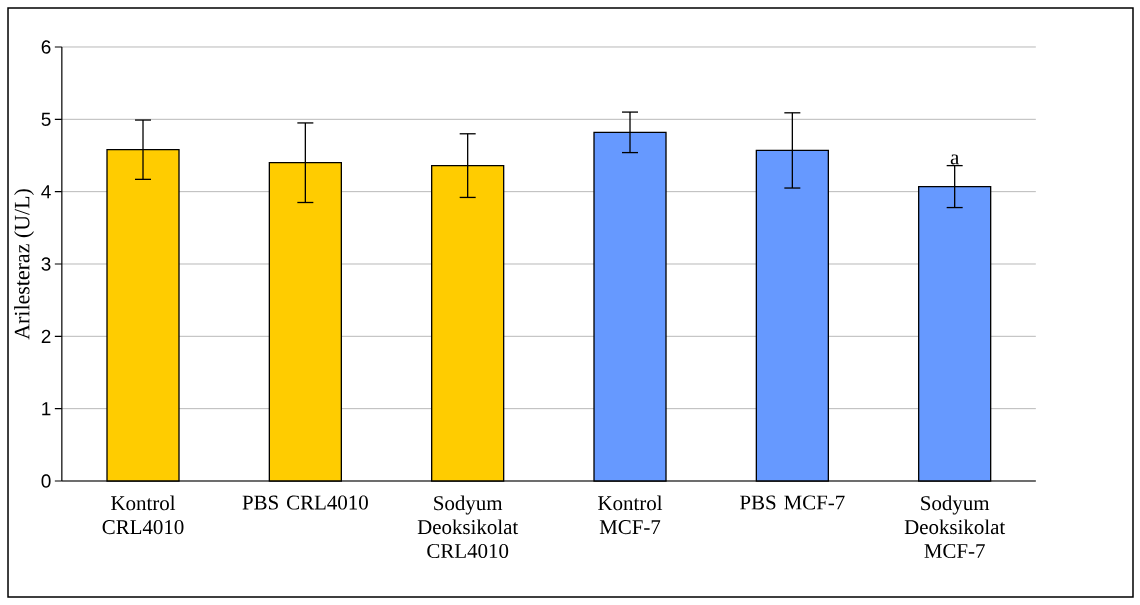 Image resolution: width=1140 pixels, height=605 pixels. I want to click on y-tick-label: 0, so click(46, 481).